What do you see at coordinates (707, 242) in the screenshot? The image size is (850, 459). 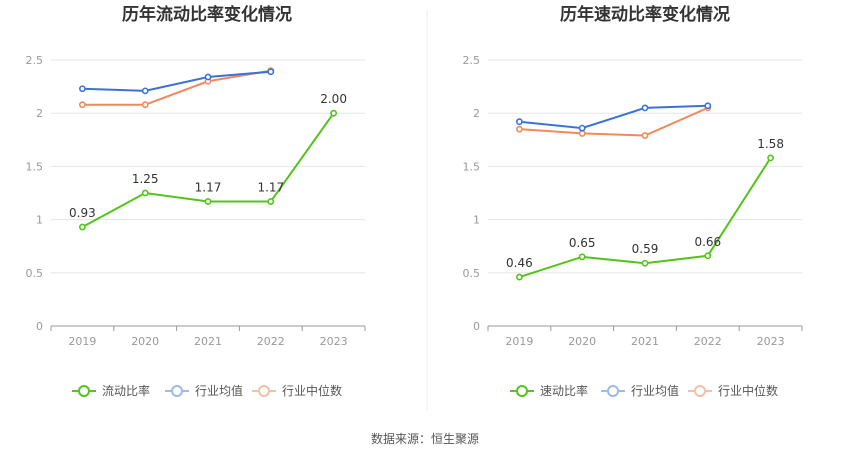 I see `data-label: 0.66` at bounding box center [707, 242].